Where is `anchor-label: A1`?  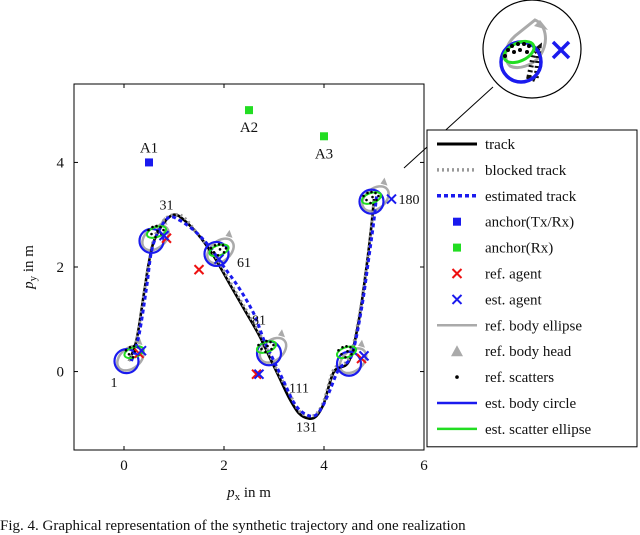
anchor-label: A1 is located at coordinates (149, 148).